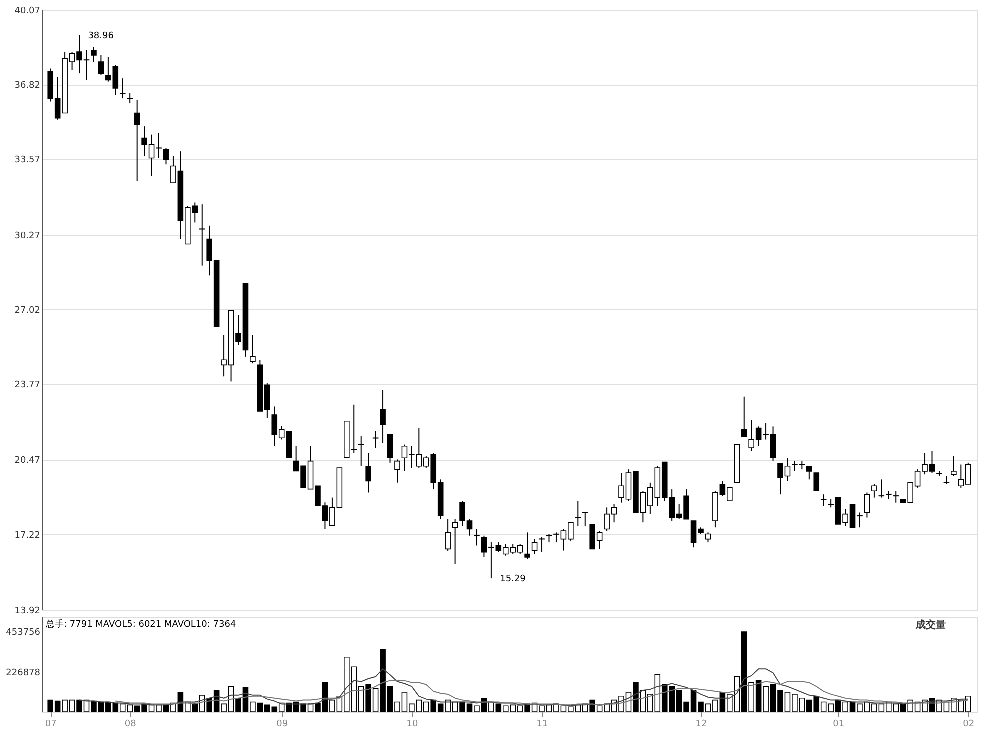 The height and width of the screenshot is (744, 994). What do you see at coordinates (140, 624) in the screenshot?
I see `annotation: 总手: 7791 MAVOL5: 6021 MAVOL10: 7364` at bounding box center [140, 624].